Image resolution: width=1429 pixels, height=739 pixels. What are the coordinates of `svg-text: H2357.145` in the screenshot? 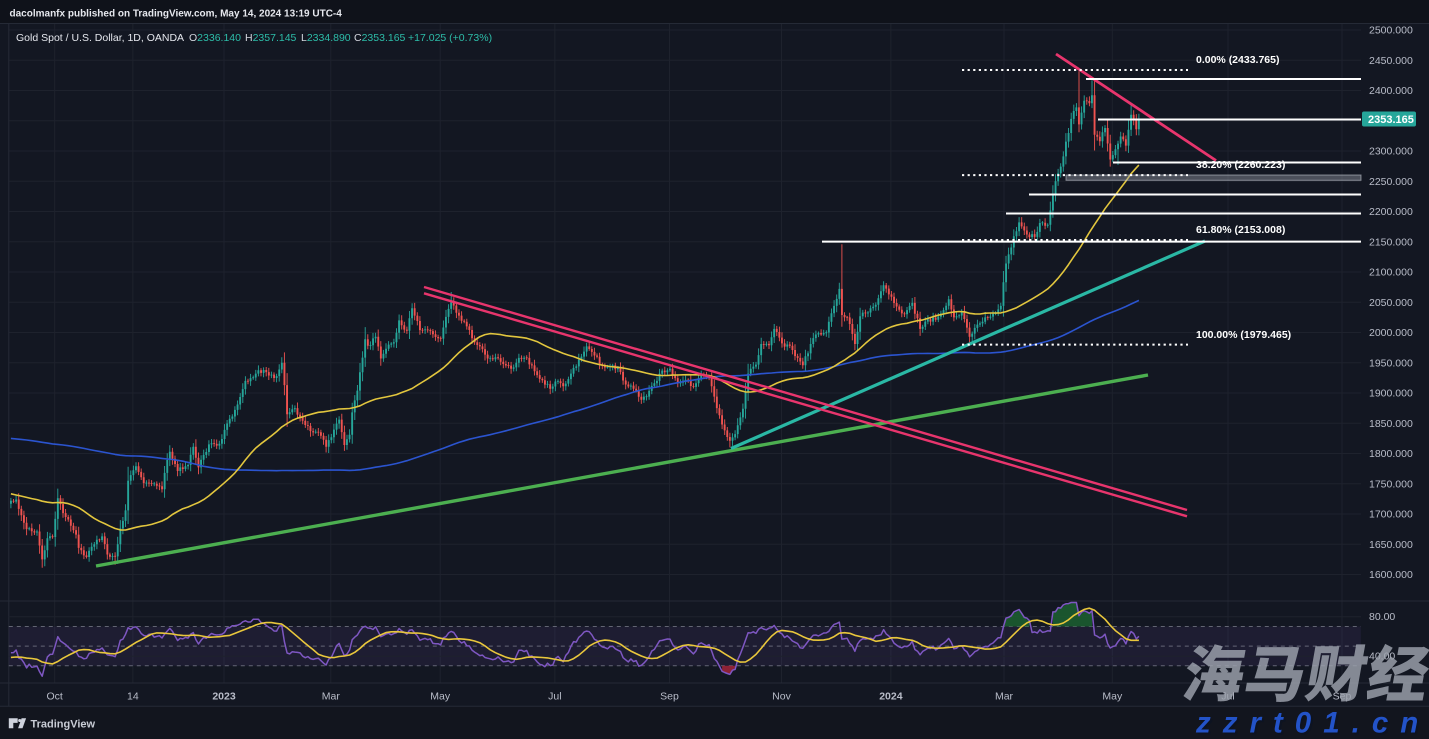 It's located at (271, 38).